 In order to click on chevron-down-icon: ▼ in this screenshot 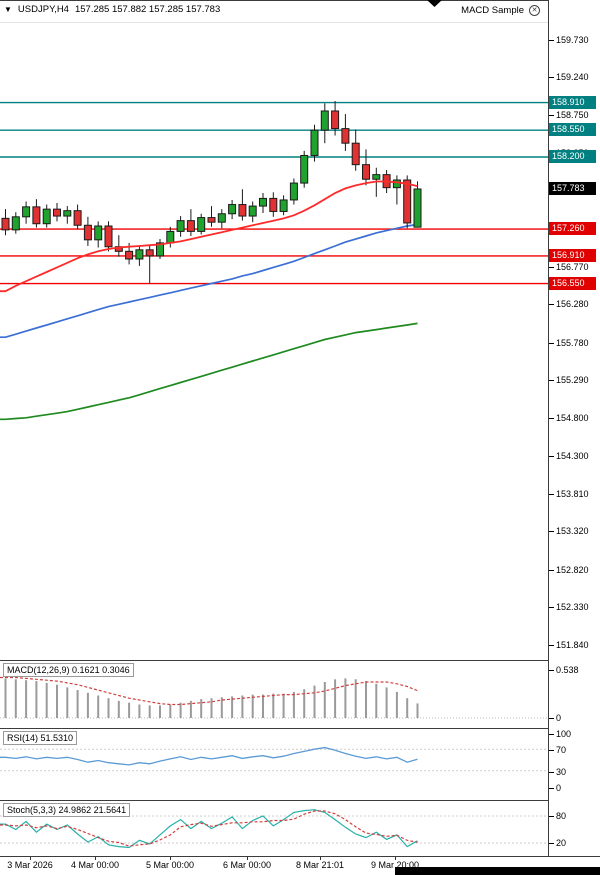, I will do `click(8, 9)`.